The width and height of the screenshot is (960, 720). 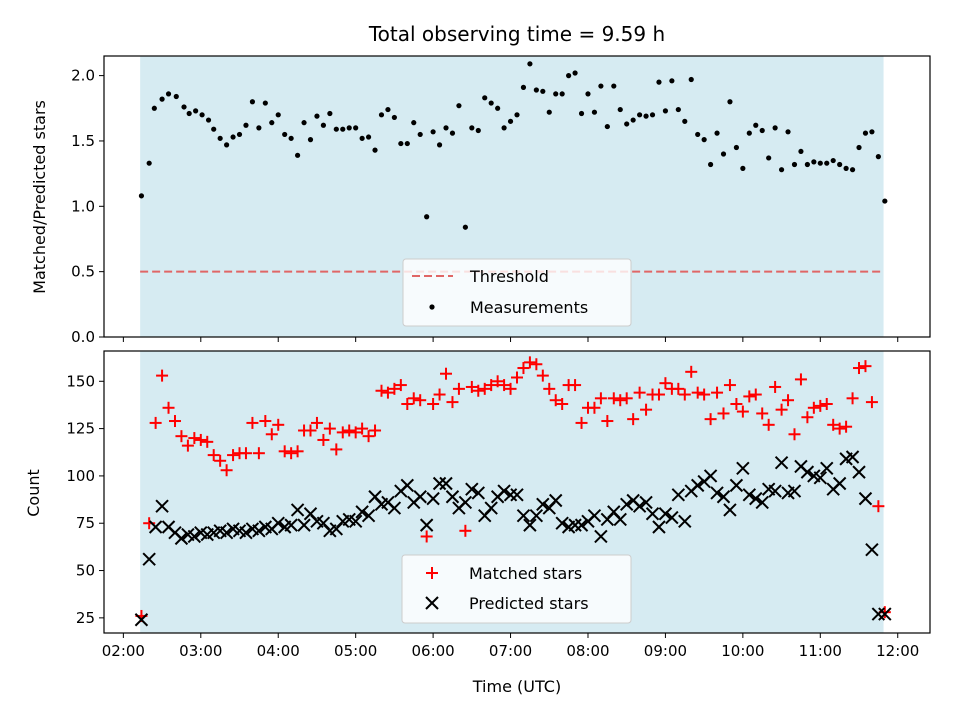 What do you see at coordinates (83, 206) in the screenshot?
I see `ratio-y-tick-label: 1.0` at bounding box center [83, 206].